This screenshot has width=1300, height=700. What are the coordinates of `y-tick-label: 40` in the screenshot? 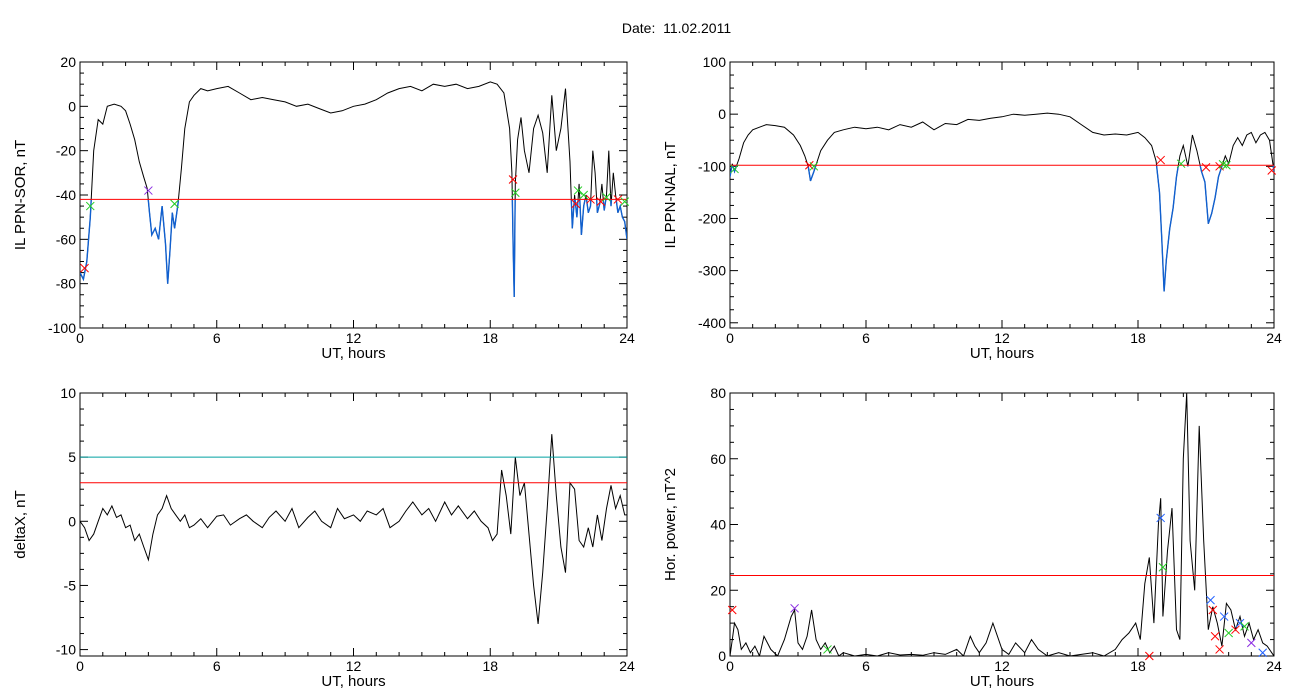 It's located at (718, 525).